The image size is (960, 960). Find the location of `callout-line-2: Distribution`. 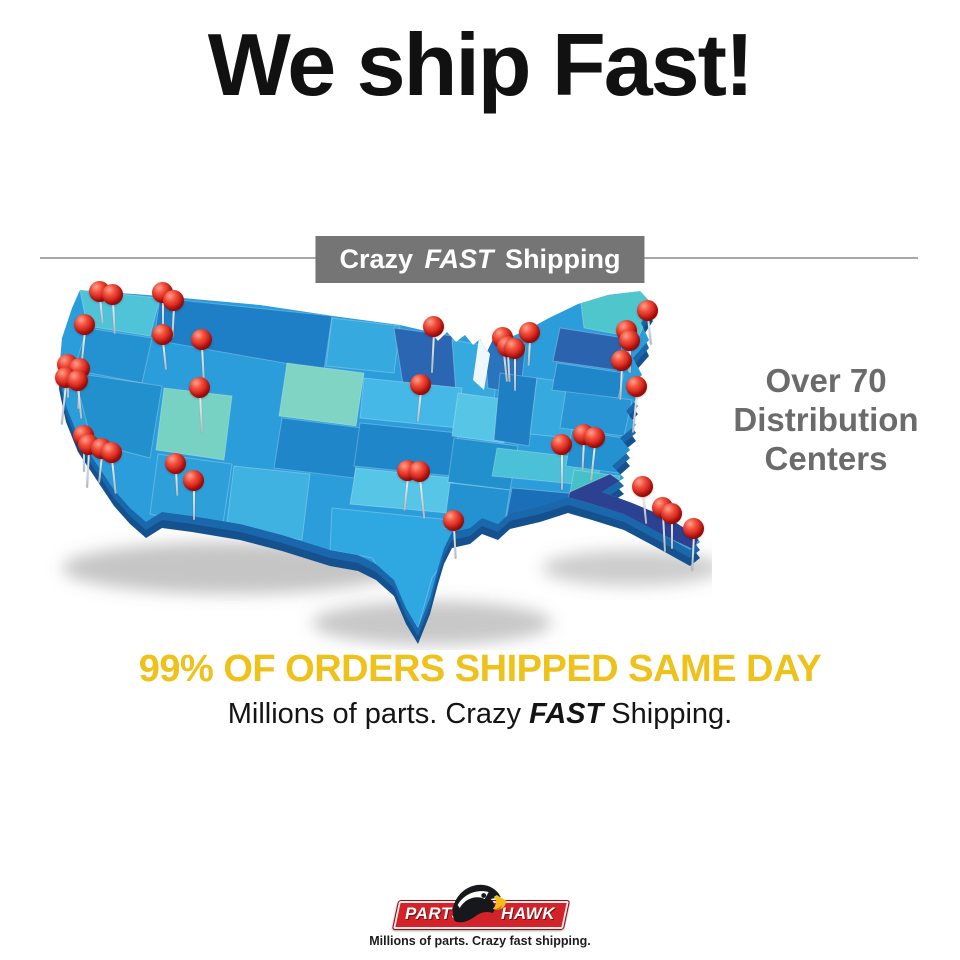

callout-line-2: Distribution is located at coordinates (826, 419).